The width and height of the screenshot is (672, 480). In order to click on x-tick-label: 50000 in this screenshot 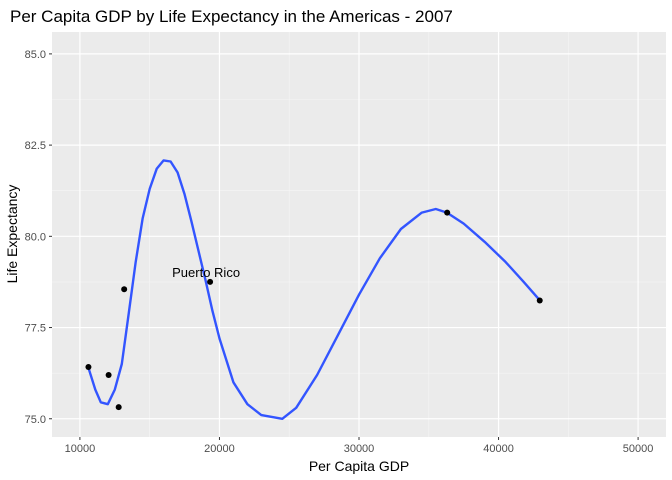, I will do `click(638, 449)`.